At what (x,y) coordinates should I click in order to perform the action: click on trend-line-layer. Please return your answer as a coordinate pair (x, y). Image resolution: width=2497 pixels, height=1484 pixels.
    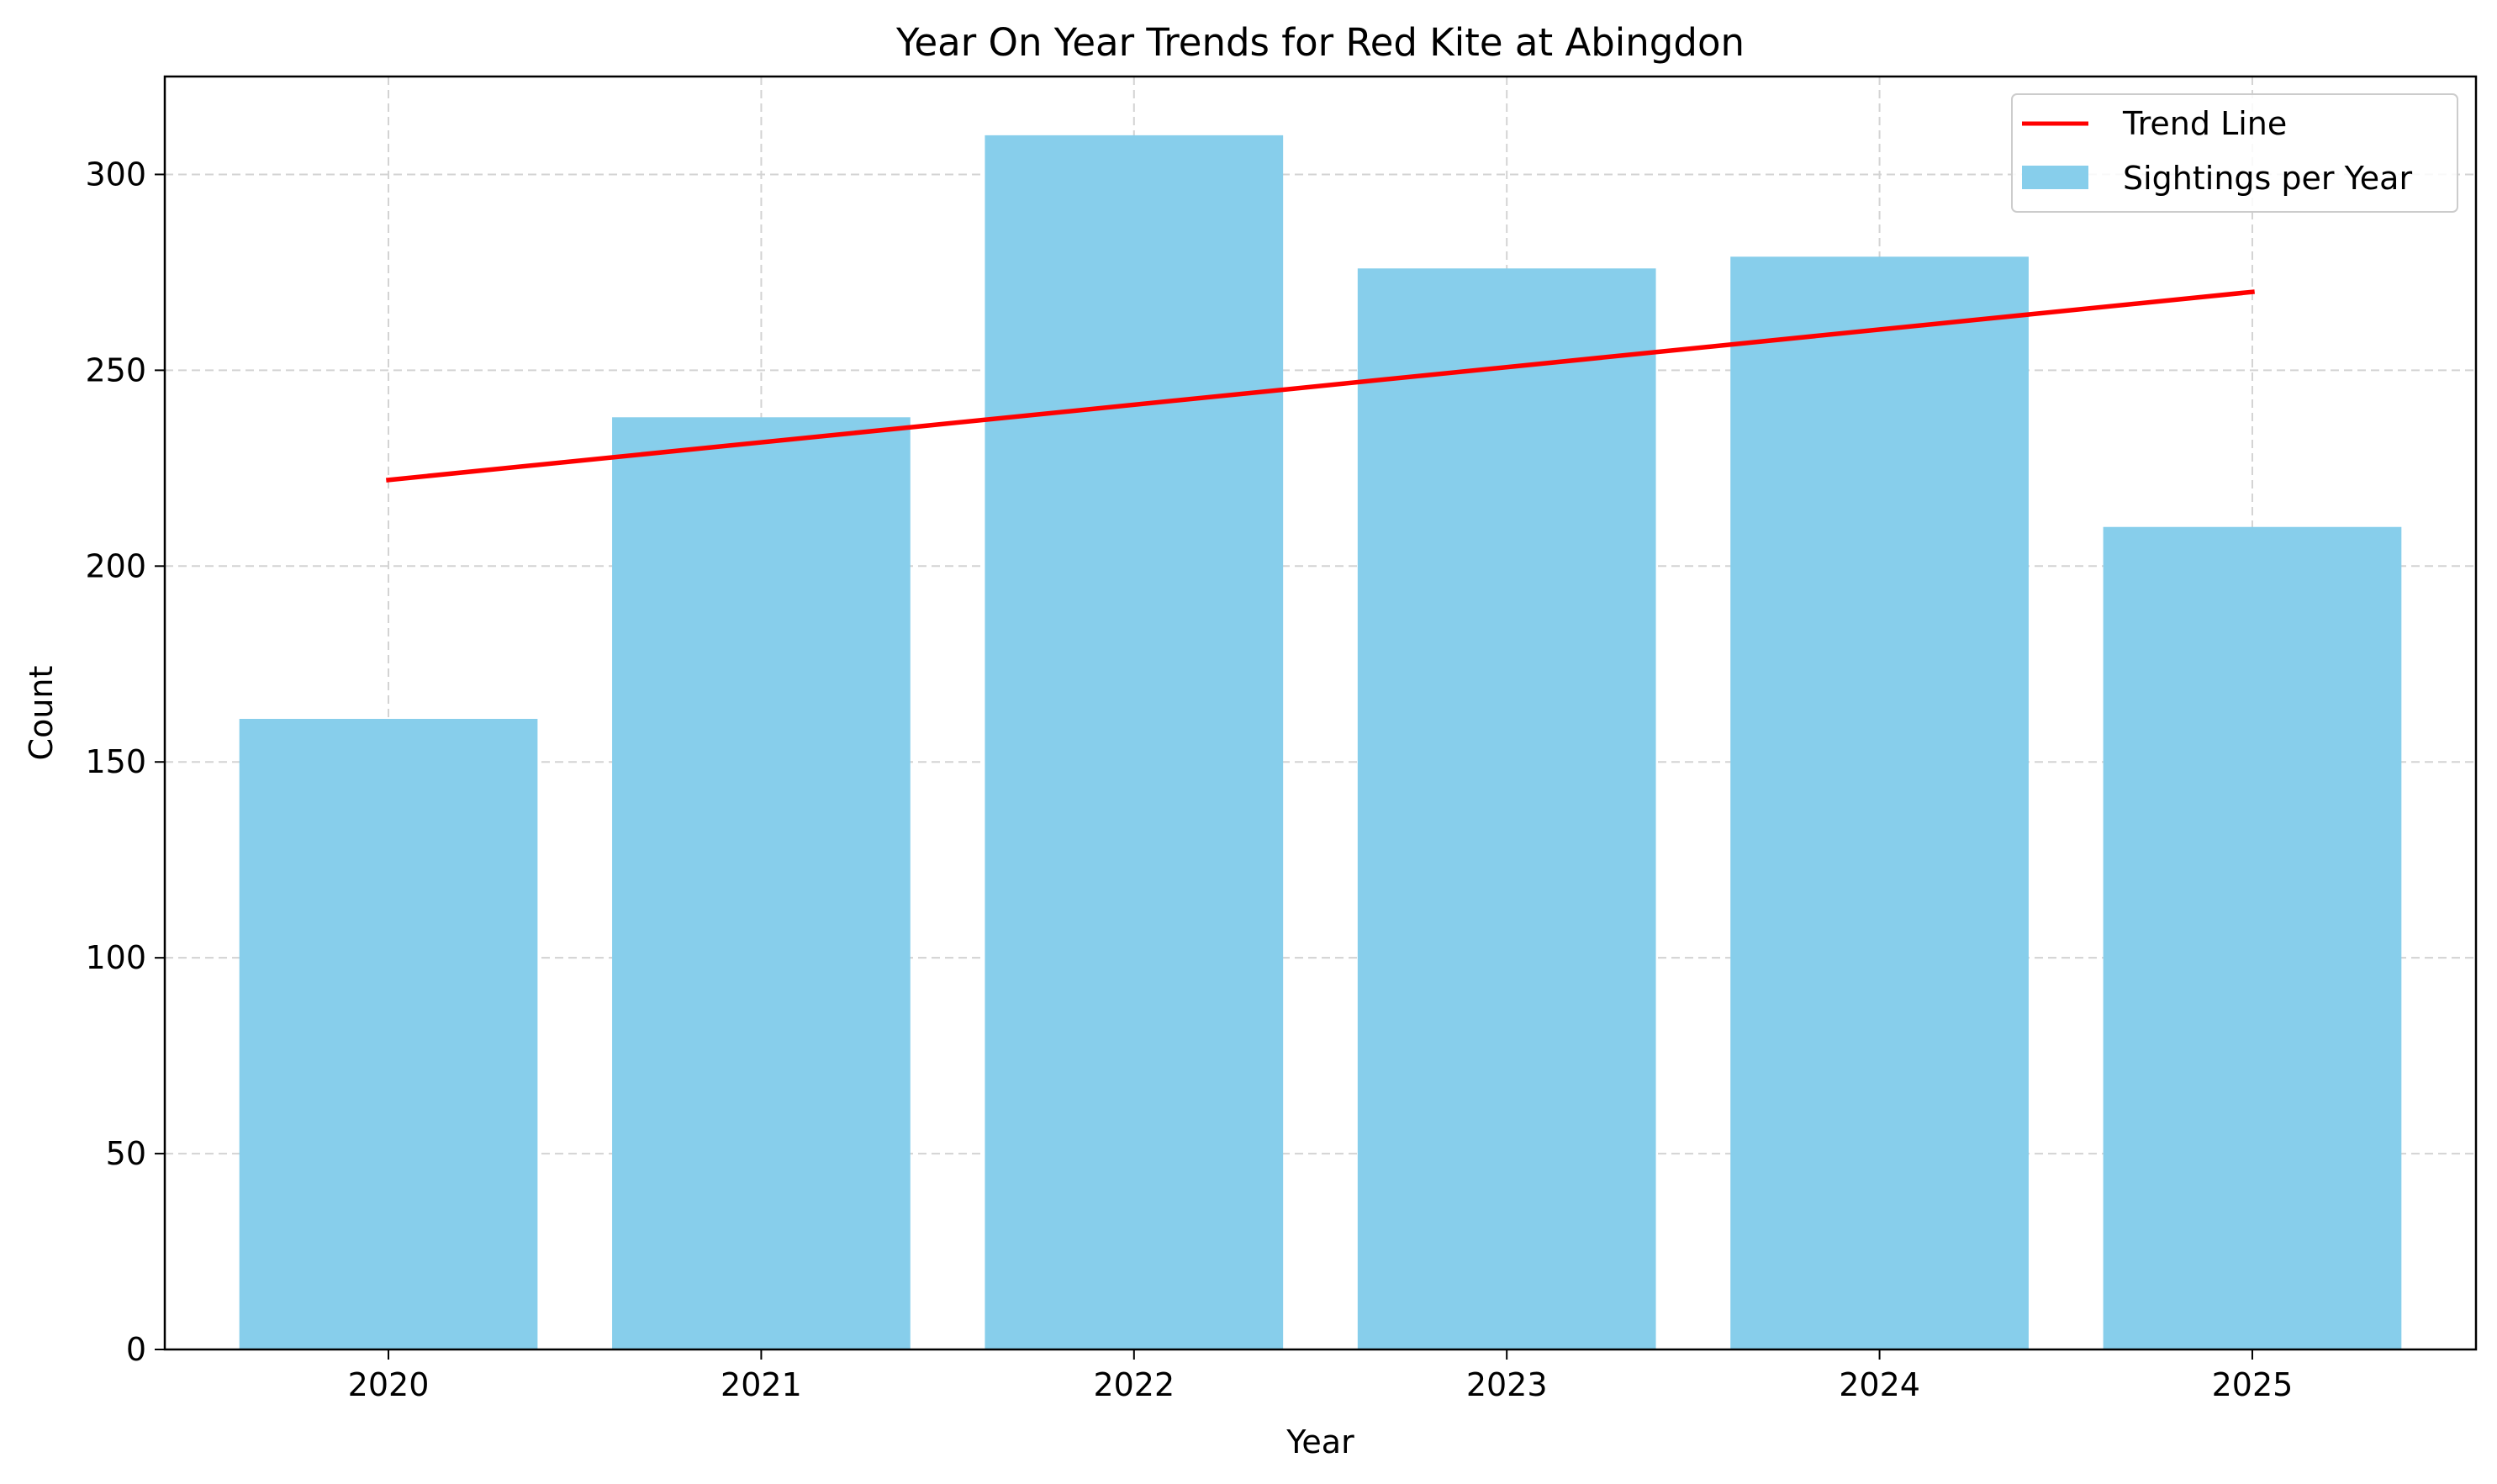
    Looking at the image, I should click on (1320, 386).